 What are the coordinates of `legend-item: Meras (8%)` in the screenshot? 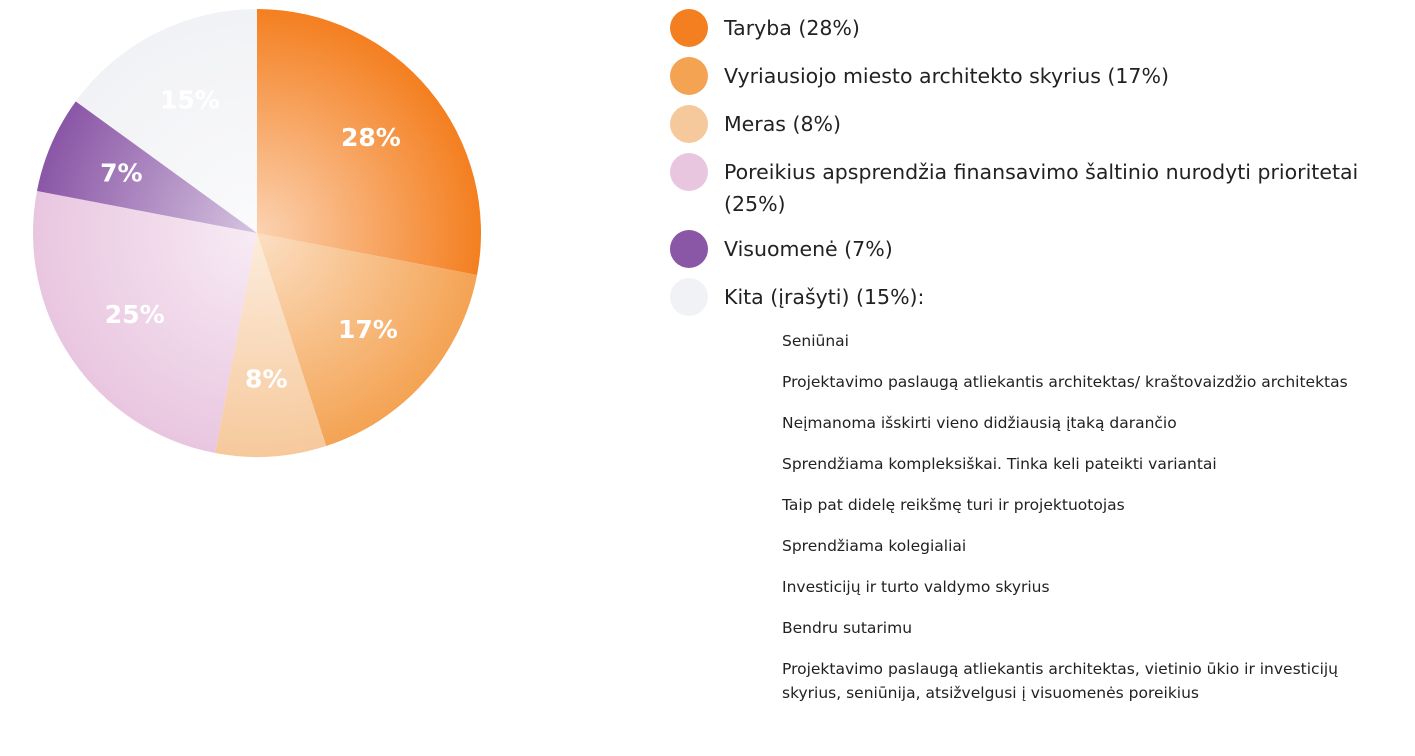 It's located at (1035, 124).